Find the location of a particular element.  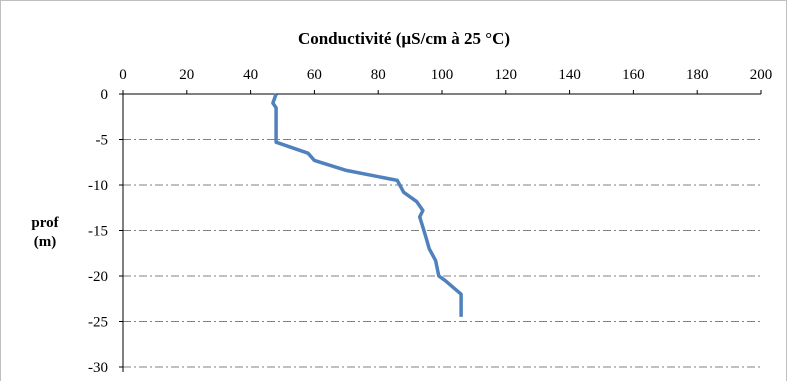

x-tick-label-3: 60 is located at coordinates (314, 75).